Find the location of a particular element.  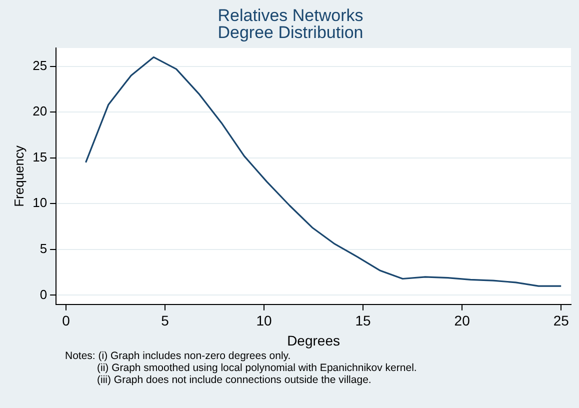

x-tick-label: 15 is located at coordinates (363, 320).